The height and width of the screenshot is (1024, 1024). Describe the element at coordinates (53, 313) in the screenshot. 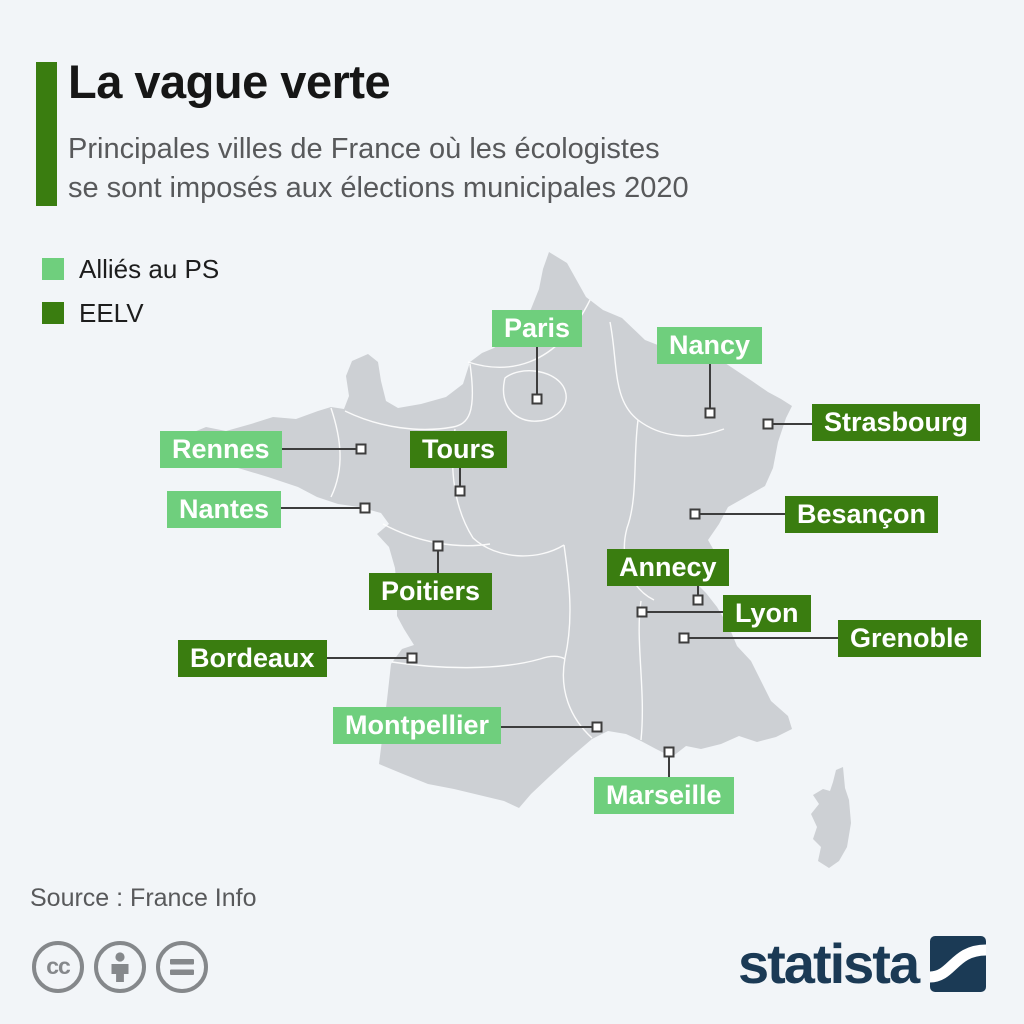

I see `legend-swatch-eelv` at that location.